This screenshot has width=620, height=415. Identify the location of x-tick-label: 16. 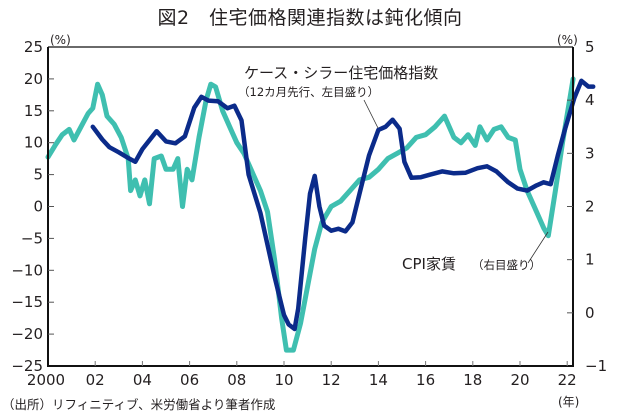
(425, 380).